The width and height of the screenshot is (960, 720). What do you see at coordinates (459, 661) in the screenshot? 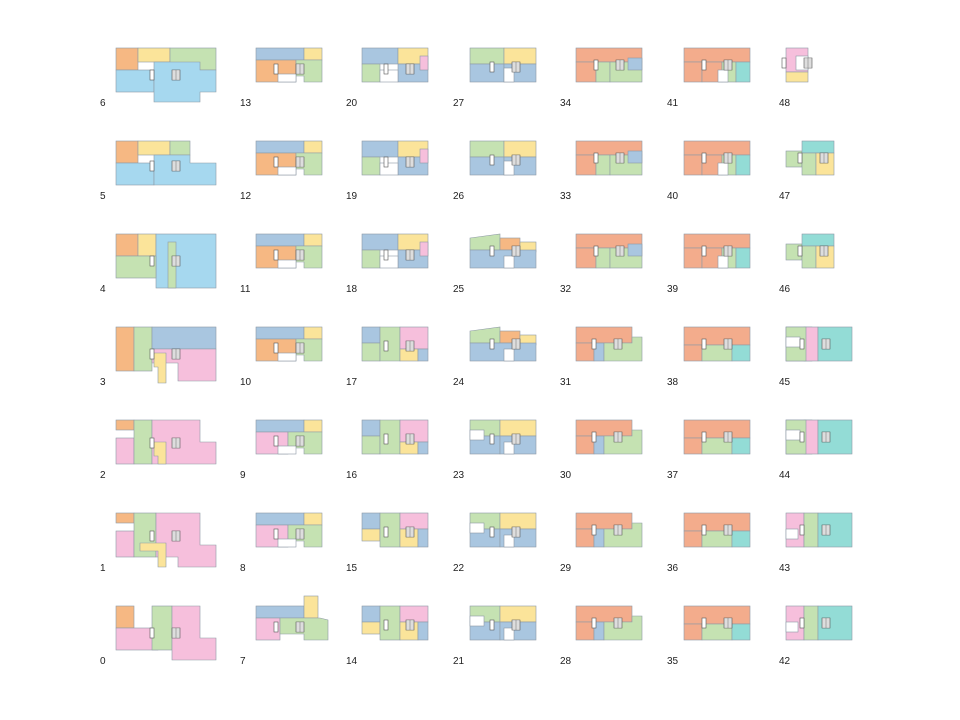
I see `floor-label: 21` at bounding box center [459, 661].